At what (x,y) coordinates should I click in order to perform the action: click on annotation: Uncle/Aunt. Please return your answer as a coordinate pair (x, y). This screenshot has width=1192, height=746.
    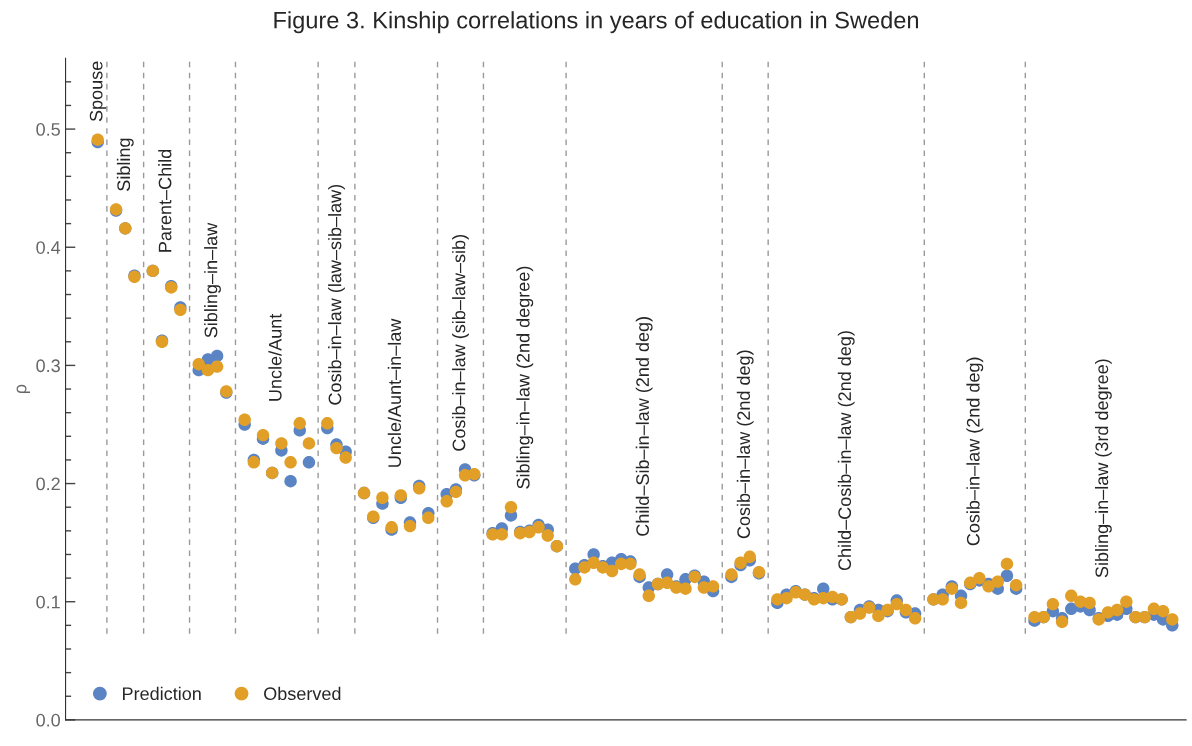
    Looking at the image, I should click on (275, 357).